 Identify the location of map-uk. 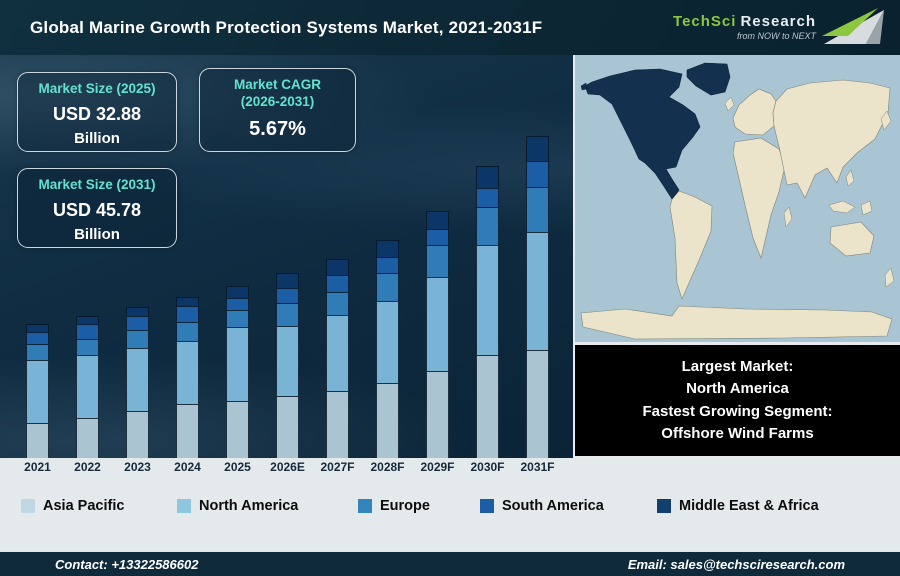
(729, 104).